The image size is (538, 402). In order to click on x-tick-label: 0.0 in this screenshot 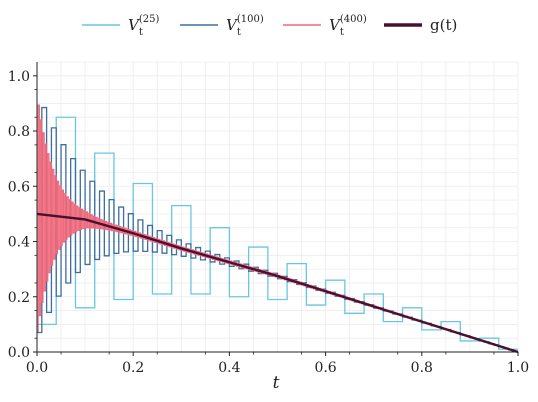, I will do `click(37, 368)`.